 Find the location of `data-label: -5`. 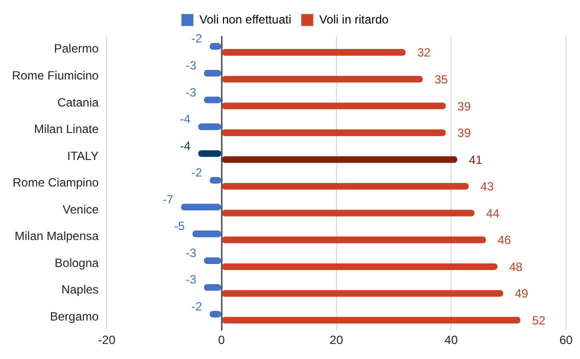

data-label: -5 is located at coordinates (180, 226).